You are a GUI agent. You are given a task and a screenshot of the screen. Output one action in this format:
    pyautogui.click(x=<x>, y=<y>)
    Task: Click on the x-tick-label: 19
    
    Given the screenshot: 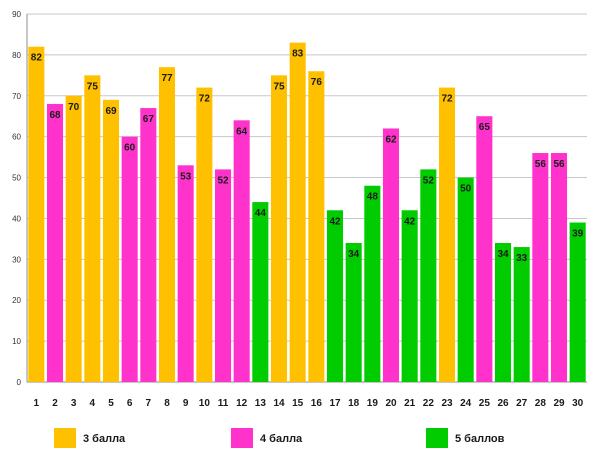 What is the action you would take?
    pyautogui.click(x=373, y=403)
    